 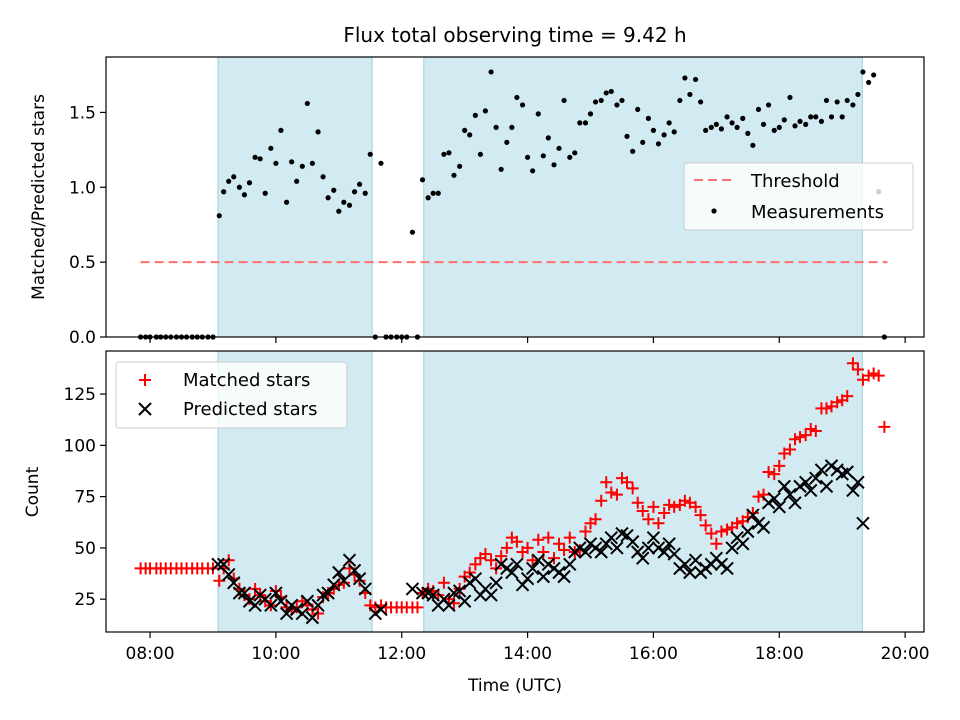 What do you see at coordinates (798, 196) in the screenshot?
I see `top-legend: Threshold Measurements` at bounding box center [798, 196].